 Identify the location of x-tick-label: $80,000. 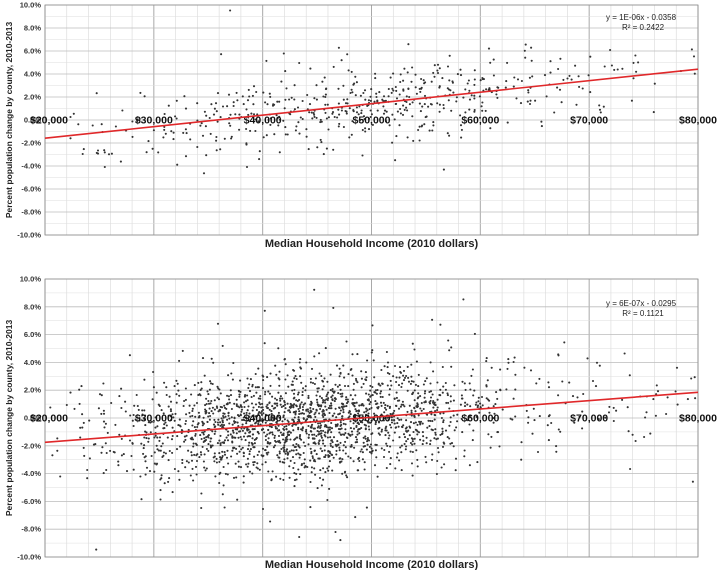
(698, 419).